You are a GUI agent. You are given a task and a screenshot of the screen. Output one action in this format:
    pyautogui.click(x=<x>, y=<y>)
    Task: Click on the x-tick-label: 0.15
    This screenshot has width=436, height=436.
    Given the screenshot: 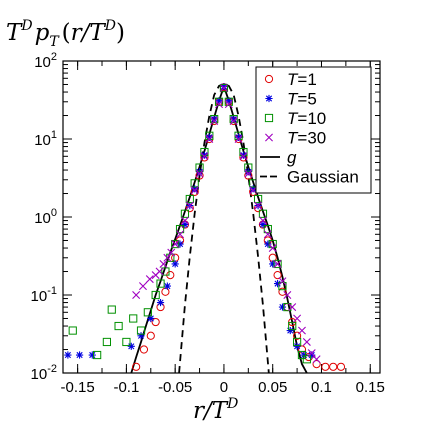 What is the action you would take?
    pyautogui.click(x=370, y=387)
    